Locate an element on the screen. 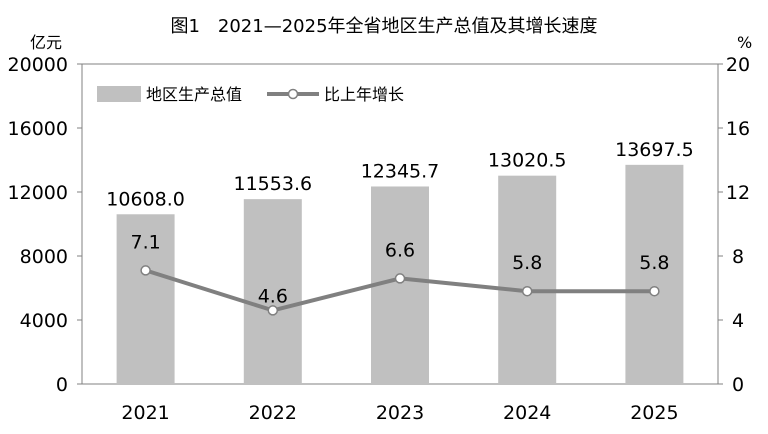 This screenshot has width=768, height=434. right-axis-unit: % is located at coordinates (744, 42).